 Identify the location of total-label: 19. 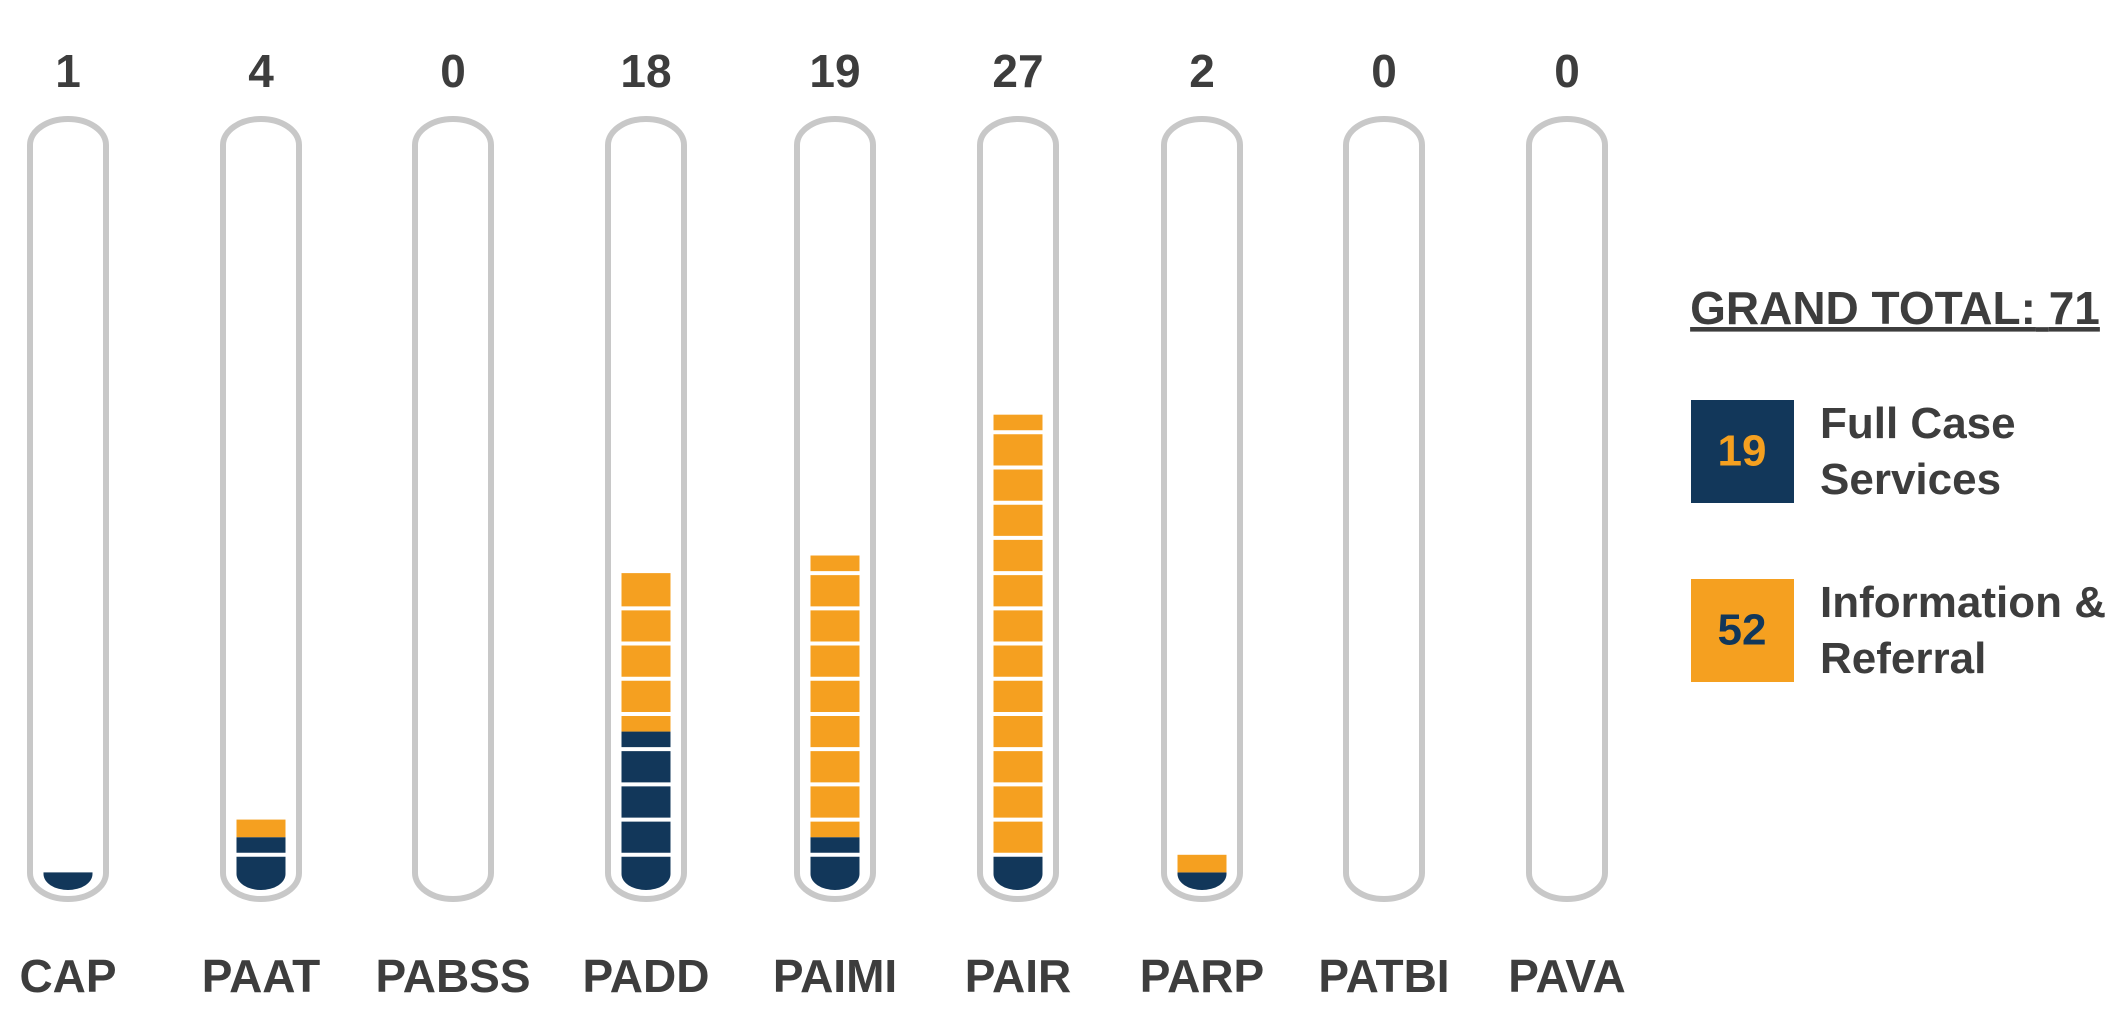
(834, 71).